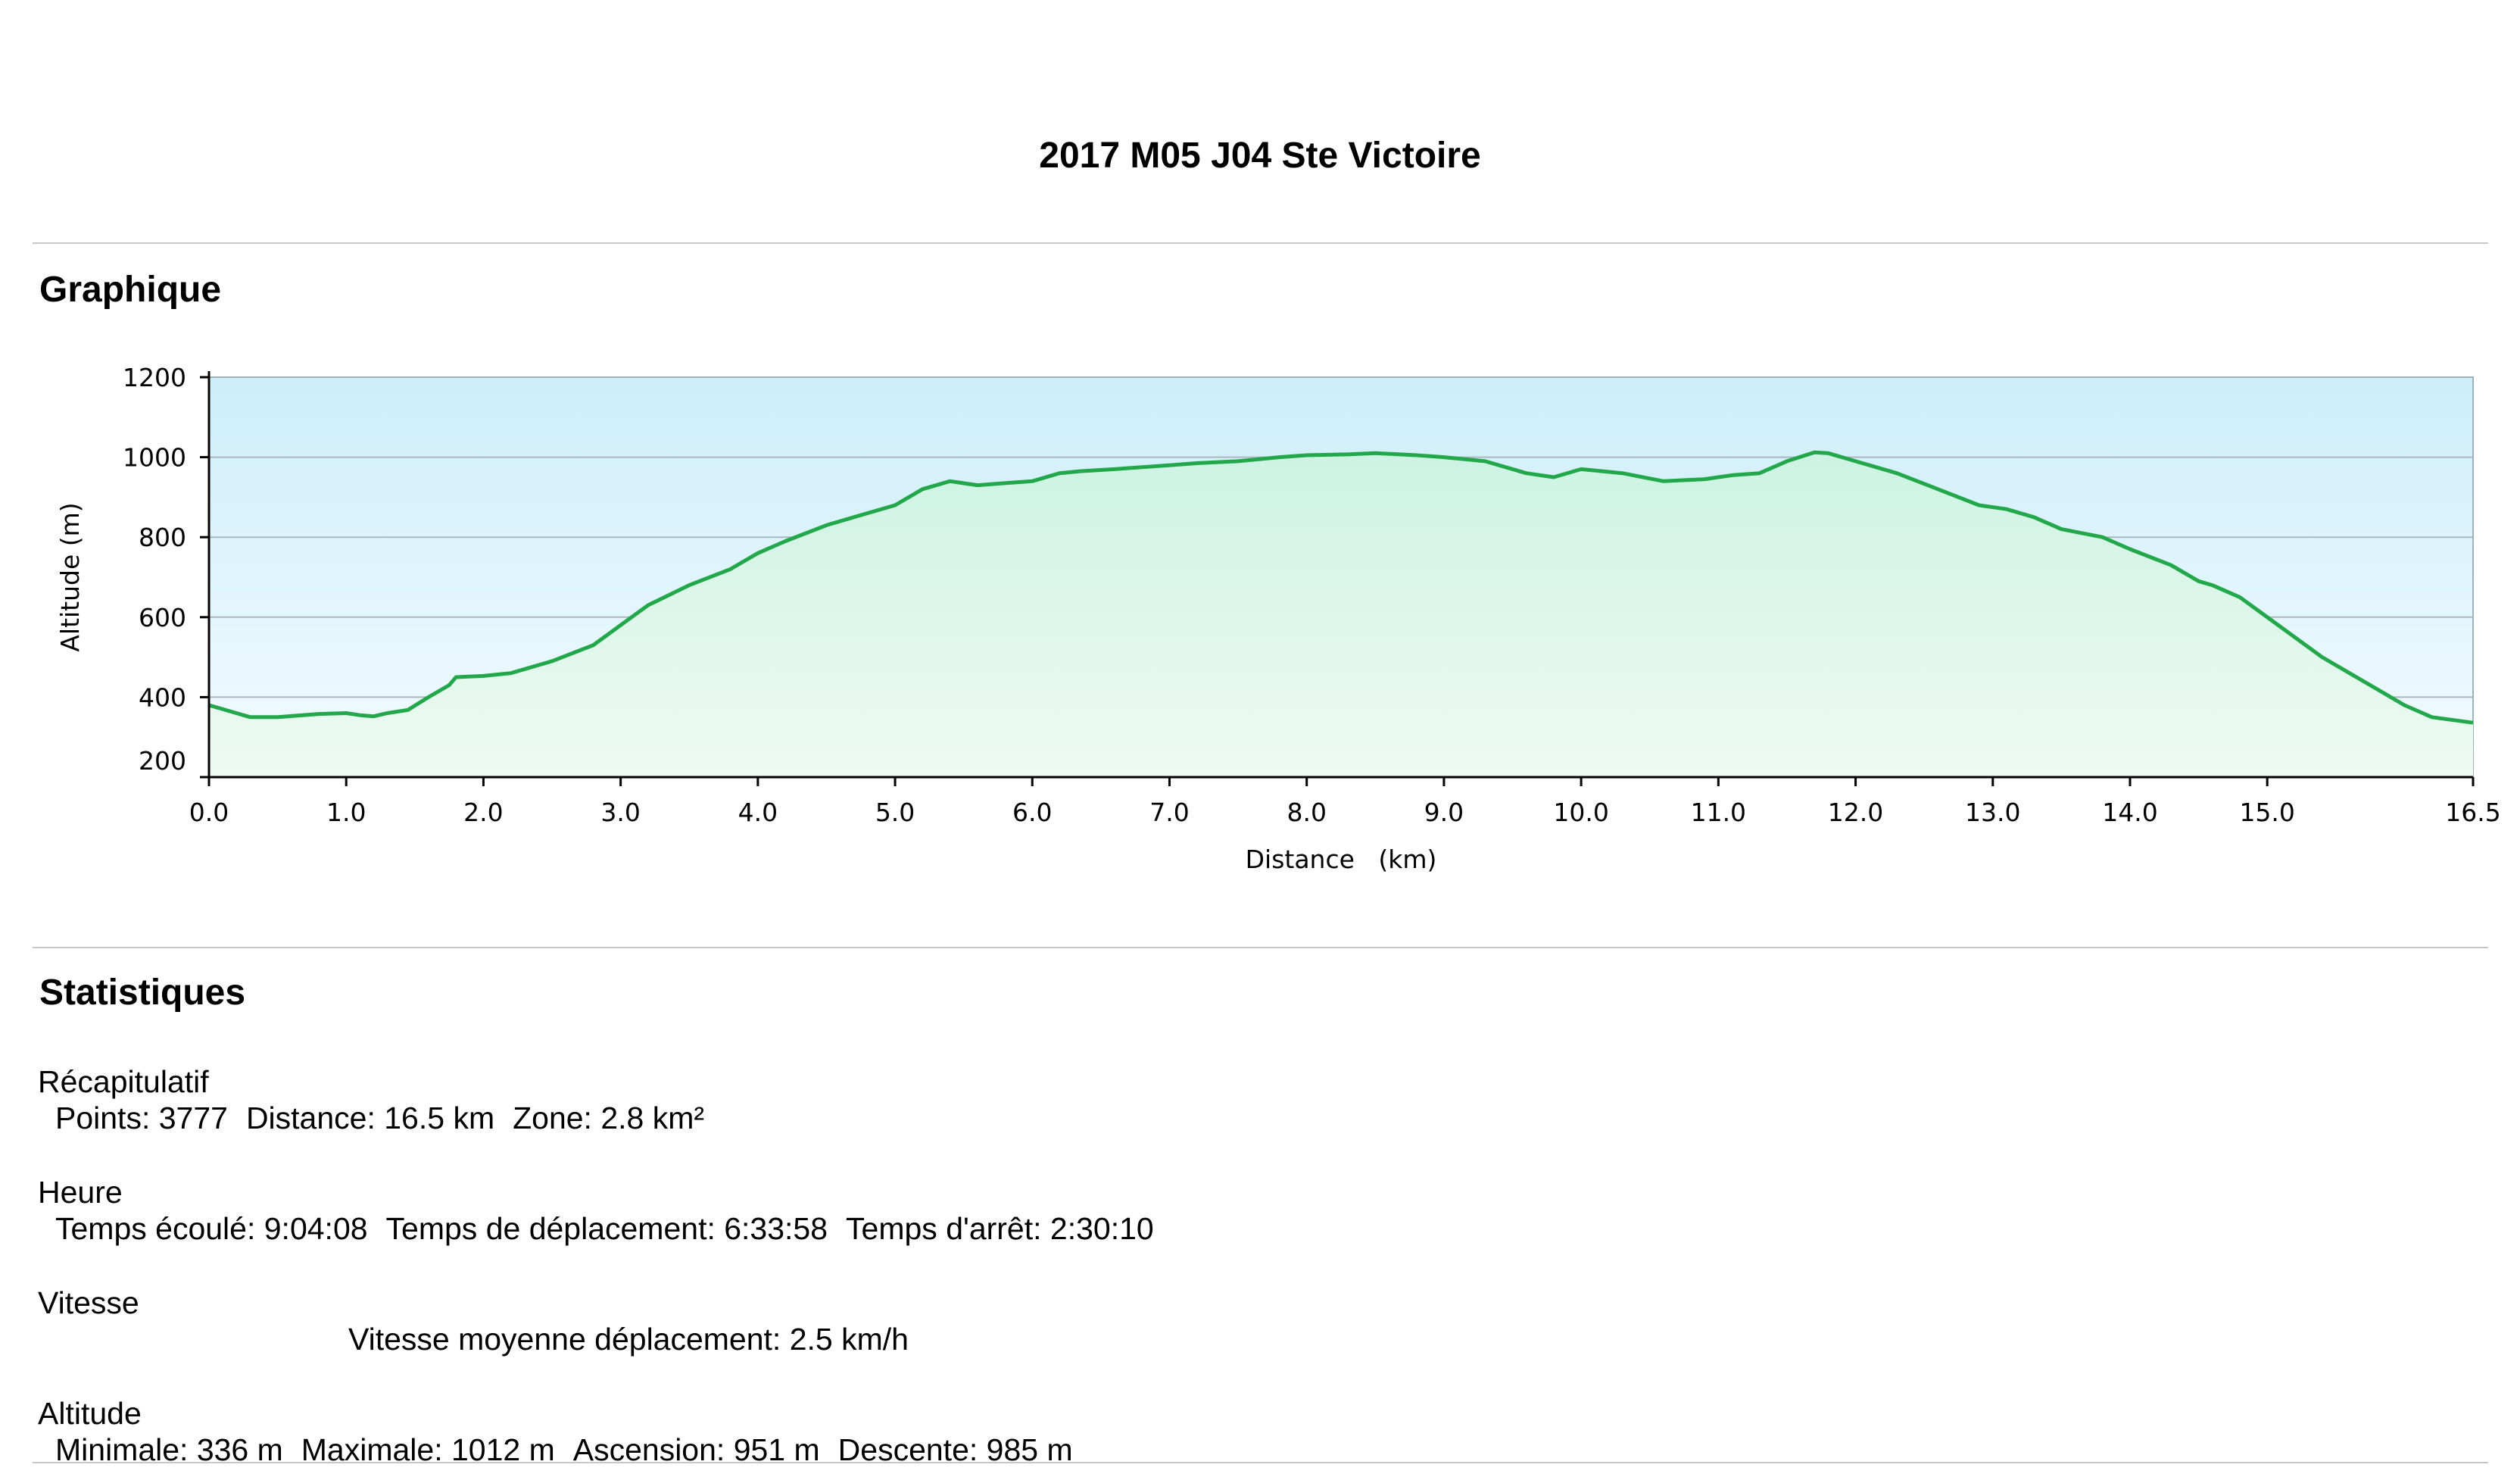  What do you see at coordinates (955, 1449) in the screenshot?
I see `stat-descent: Descente: 985 m` at bounding box center [955, 1449].